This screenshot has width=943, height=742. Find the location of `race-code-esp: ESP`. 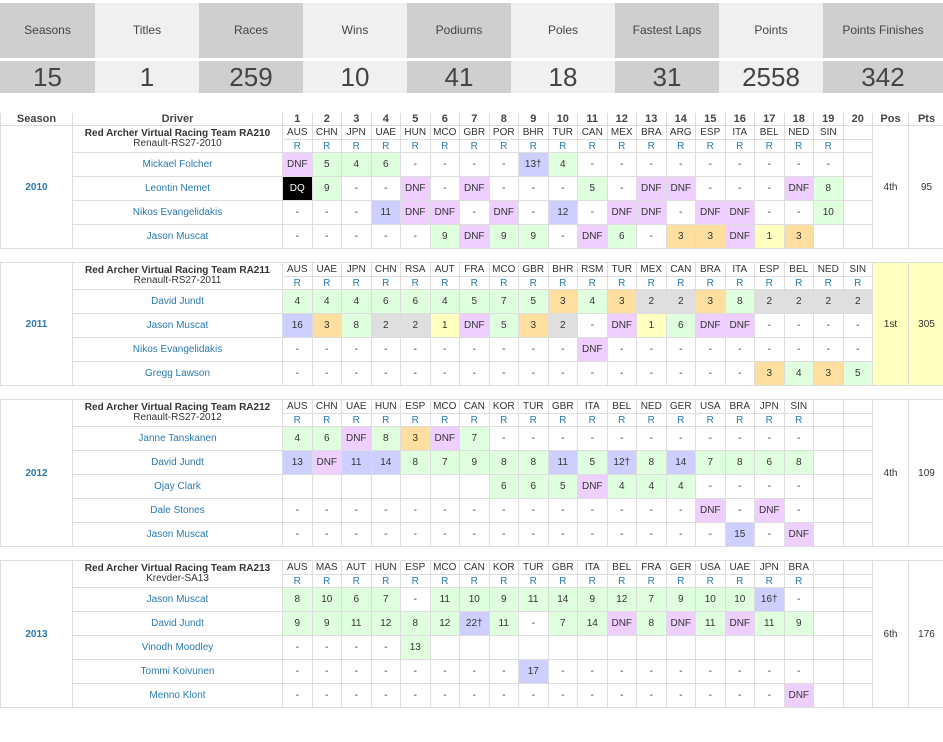

race-code-esp: ESP is located at coordinates (415, 567).